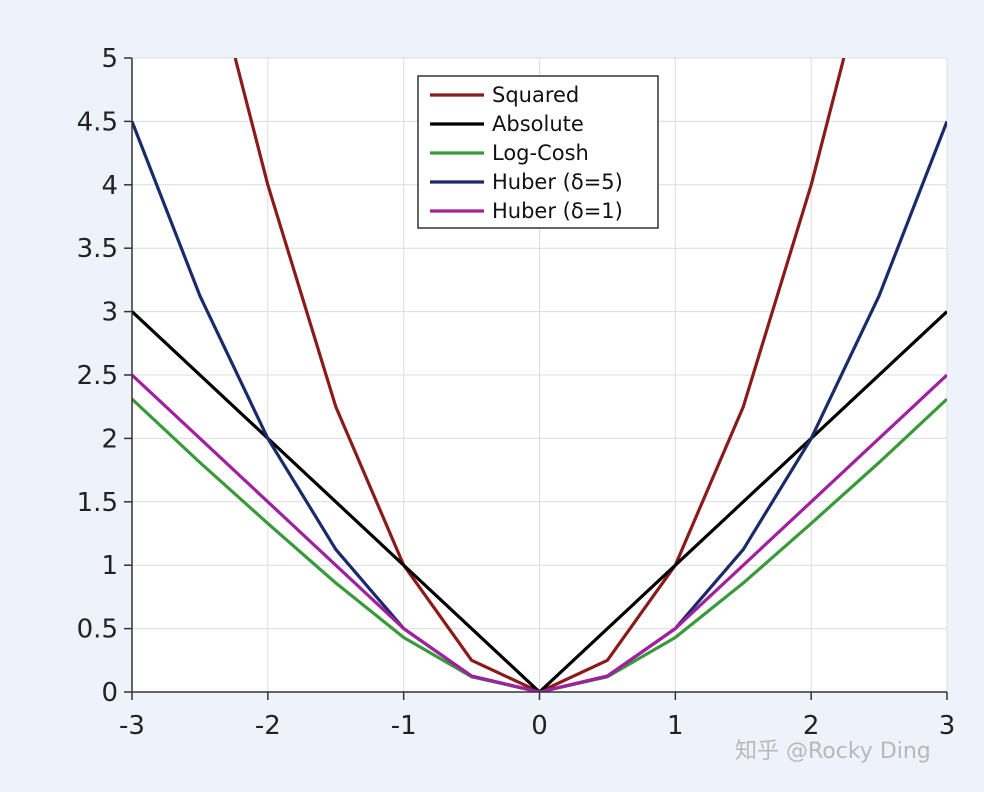  Describe the element at coordinates (947, 726) in the screenshot. I see `x-tick-label-6: 3` at that location.